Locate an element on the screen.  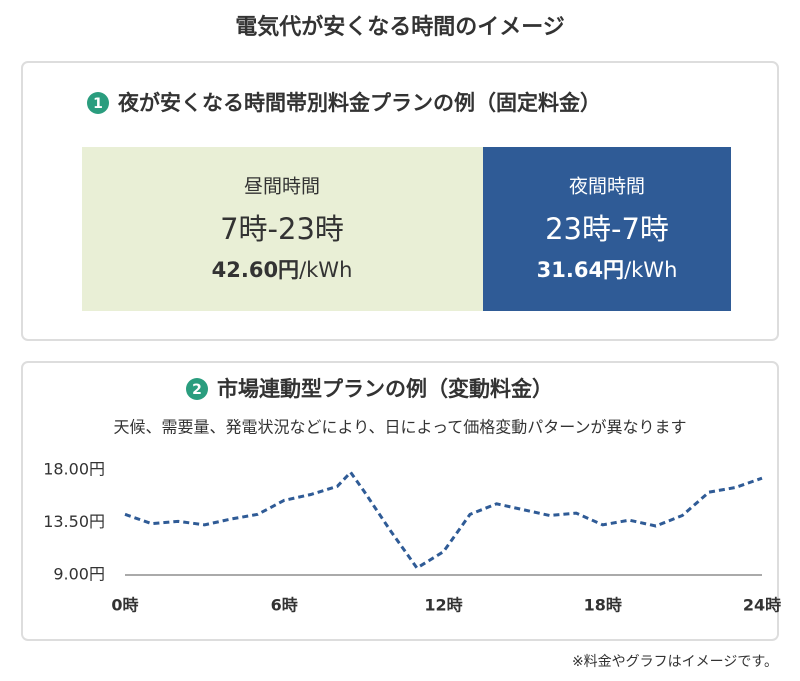
night-panel is located at coordinates (607, 229).